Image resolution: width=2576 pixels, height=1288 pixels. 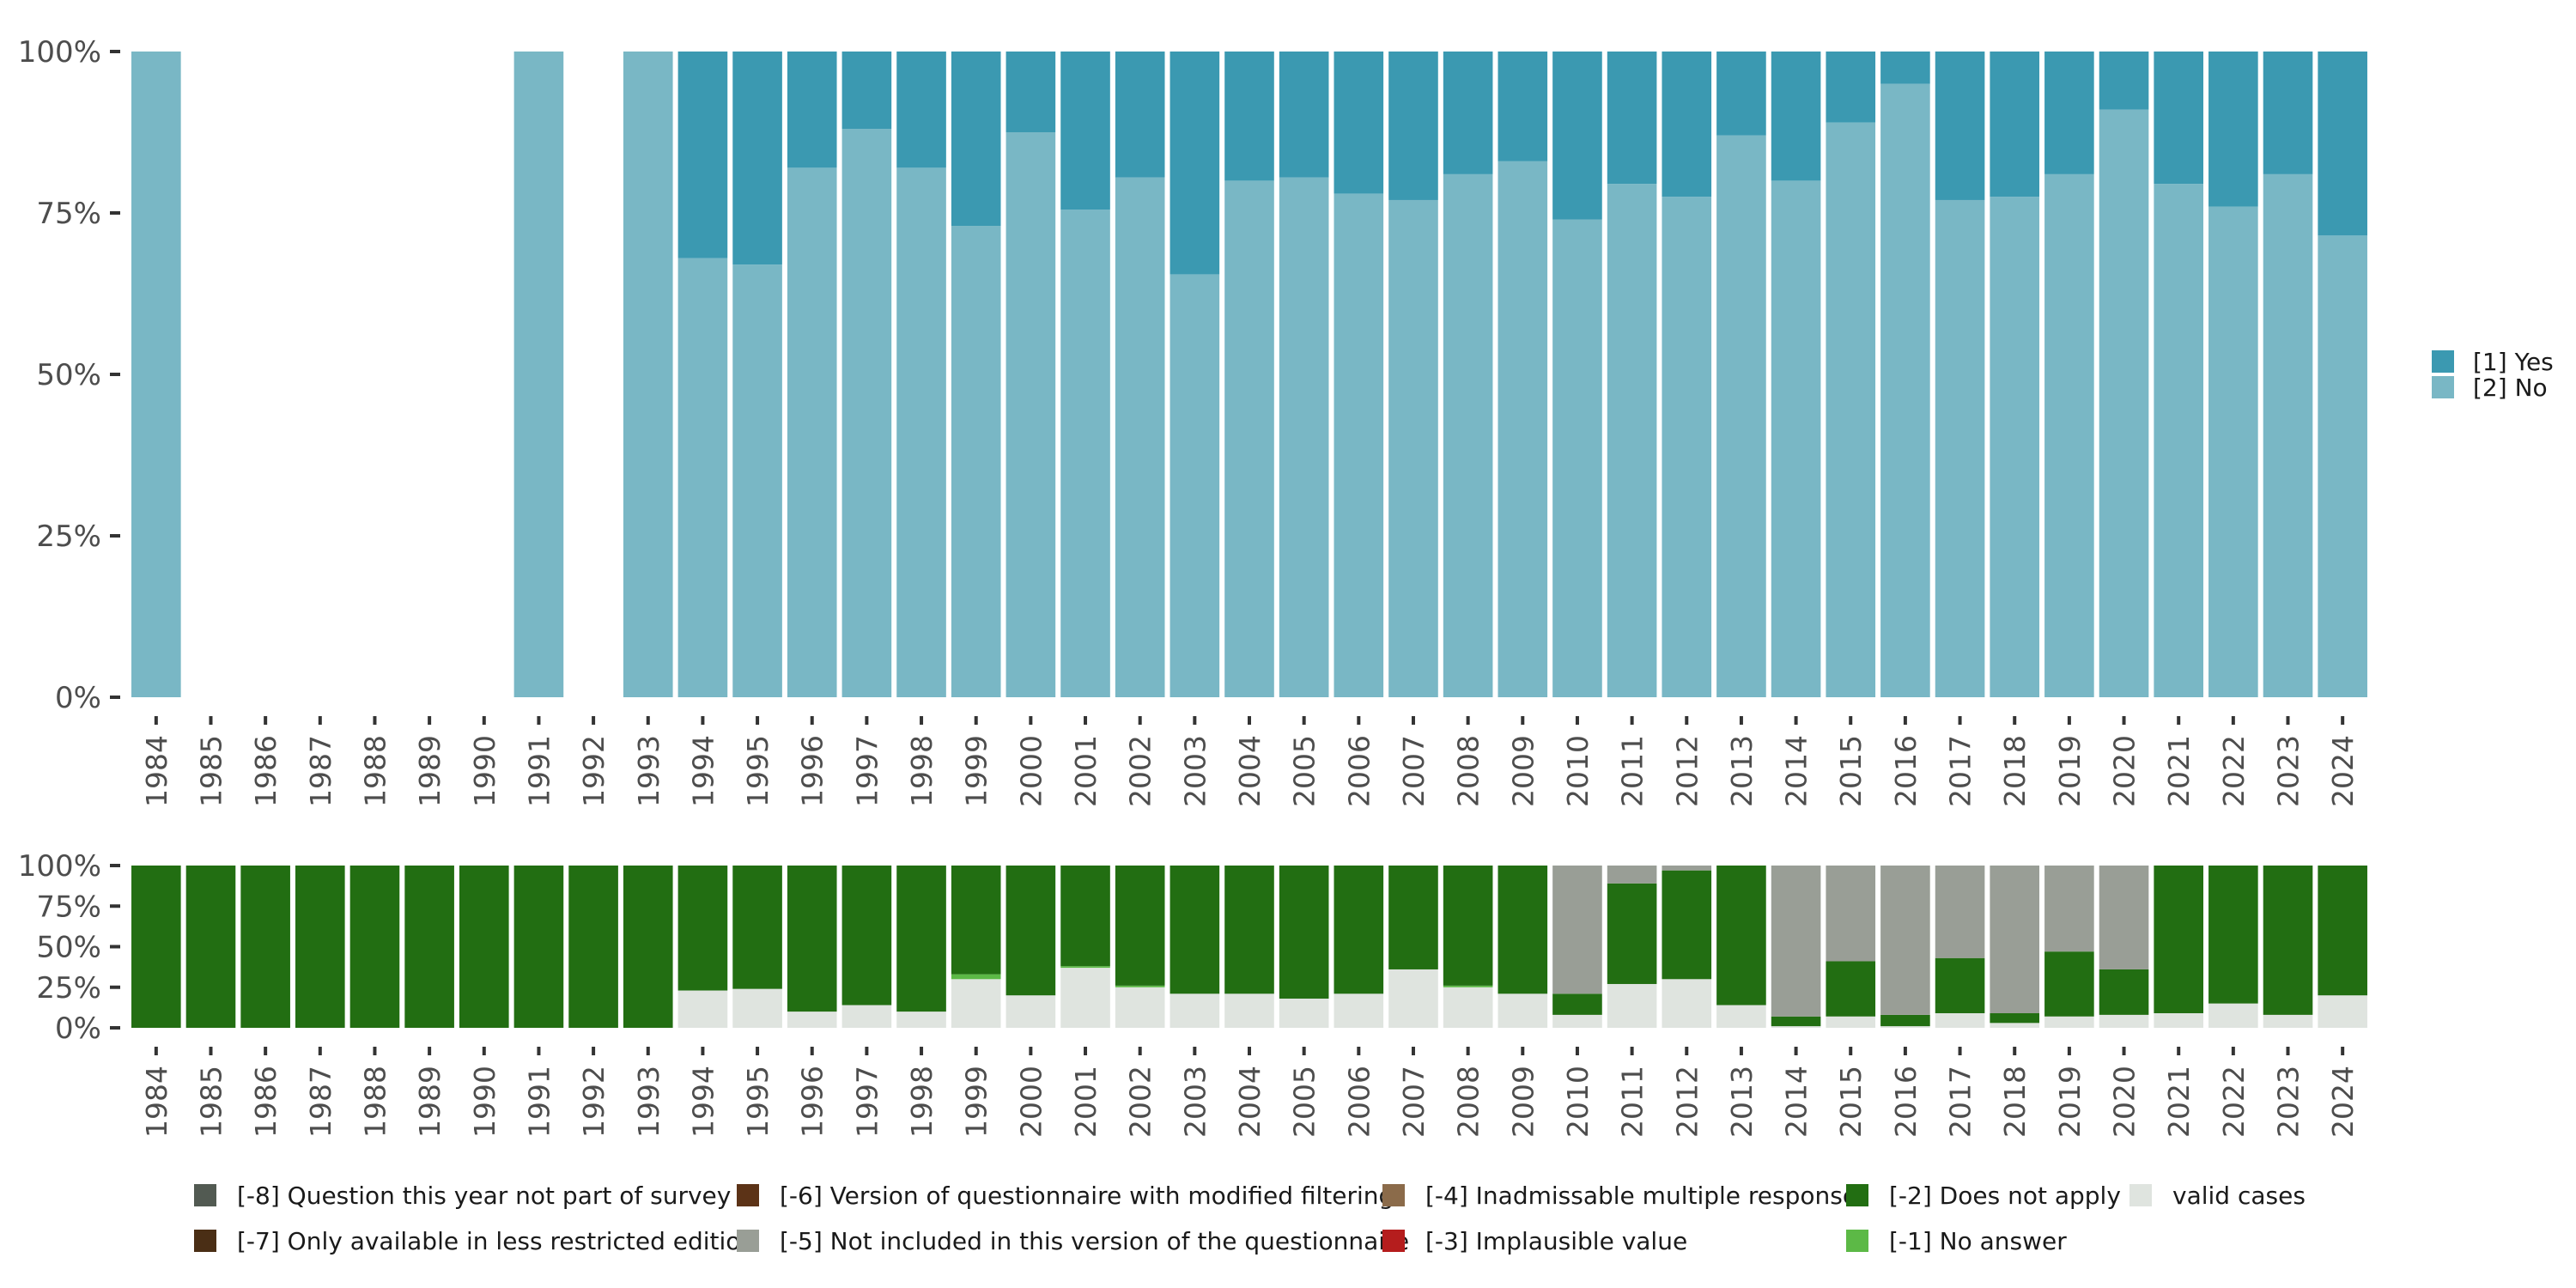 I want to click on bottom-x-tick-label-1986: 1986, so click(x=266, y=1102).